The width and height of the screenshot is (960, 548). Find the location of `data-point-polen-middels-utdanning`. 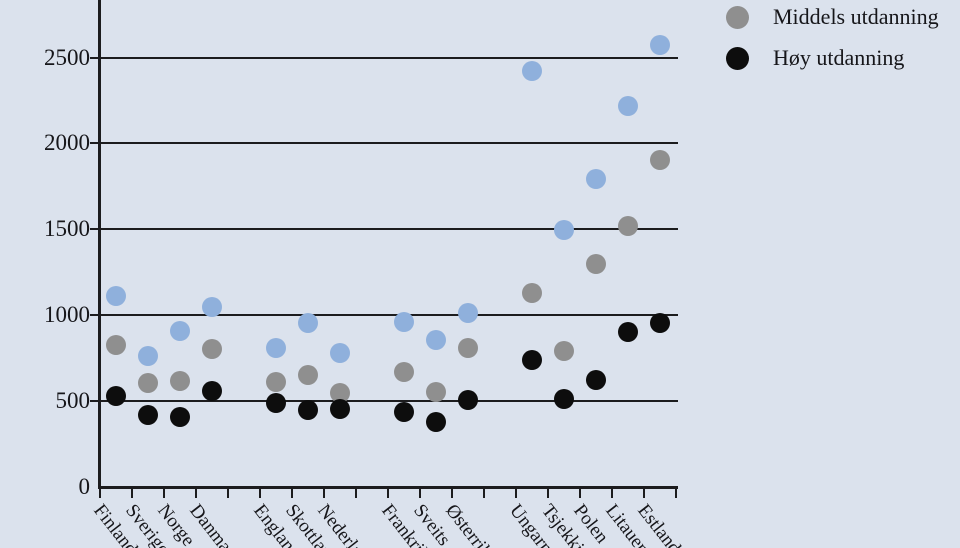

data-point-polen-middels-utdanning is located at coordinates (596, 263).